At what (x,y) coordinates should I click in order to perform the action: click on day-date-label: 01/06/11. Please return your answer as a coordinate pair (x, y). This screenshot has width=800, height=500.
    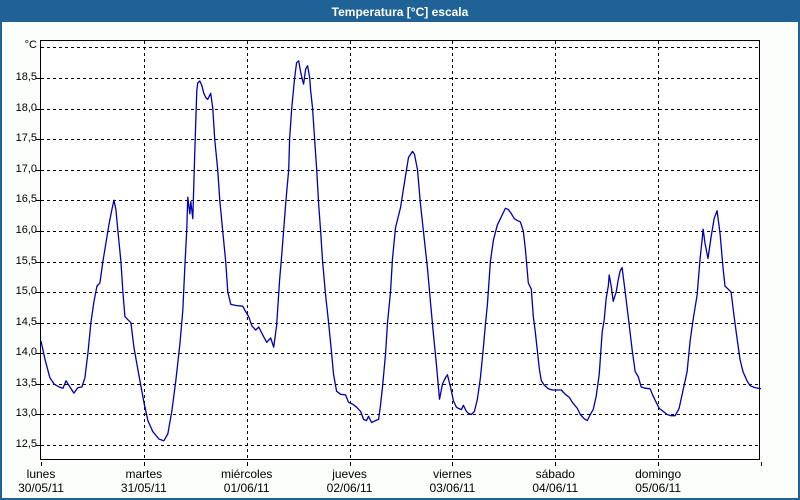
    Looking at the image, I should click on (246, 488).